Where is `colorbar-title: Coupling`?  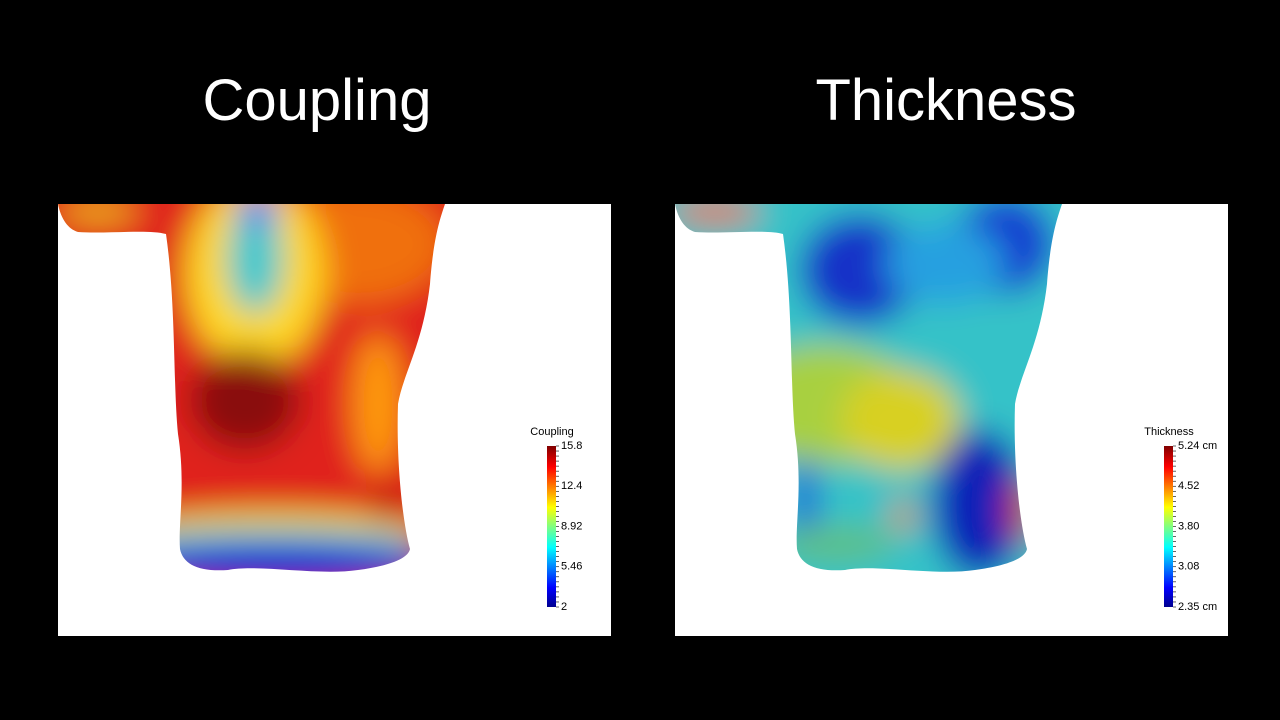 colorbar-title: Coupling is located at coordinates (551, 432).